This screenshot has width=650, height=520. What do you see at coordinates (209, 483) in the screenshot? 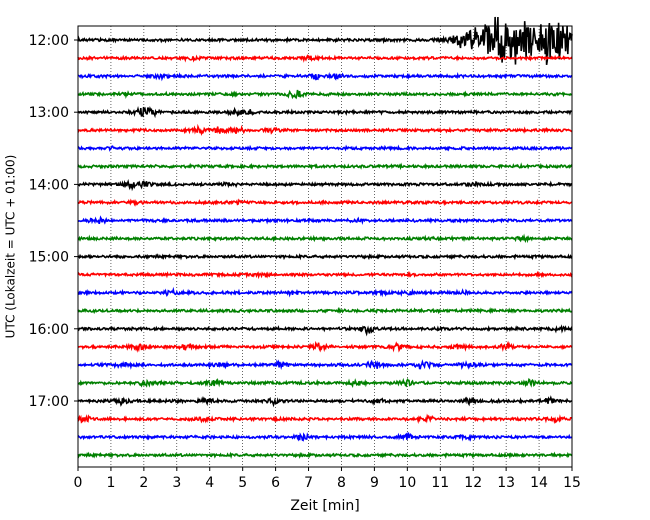
I see `x-tick-label: 4` at bounding box center [209, 483].